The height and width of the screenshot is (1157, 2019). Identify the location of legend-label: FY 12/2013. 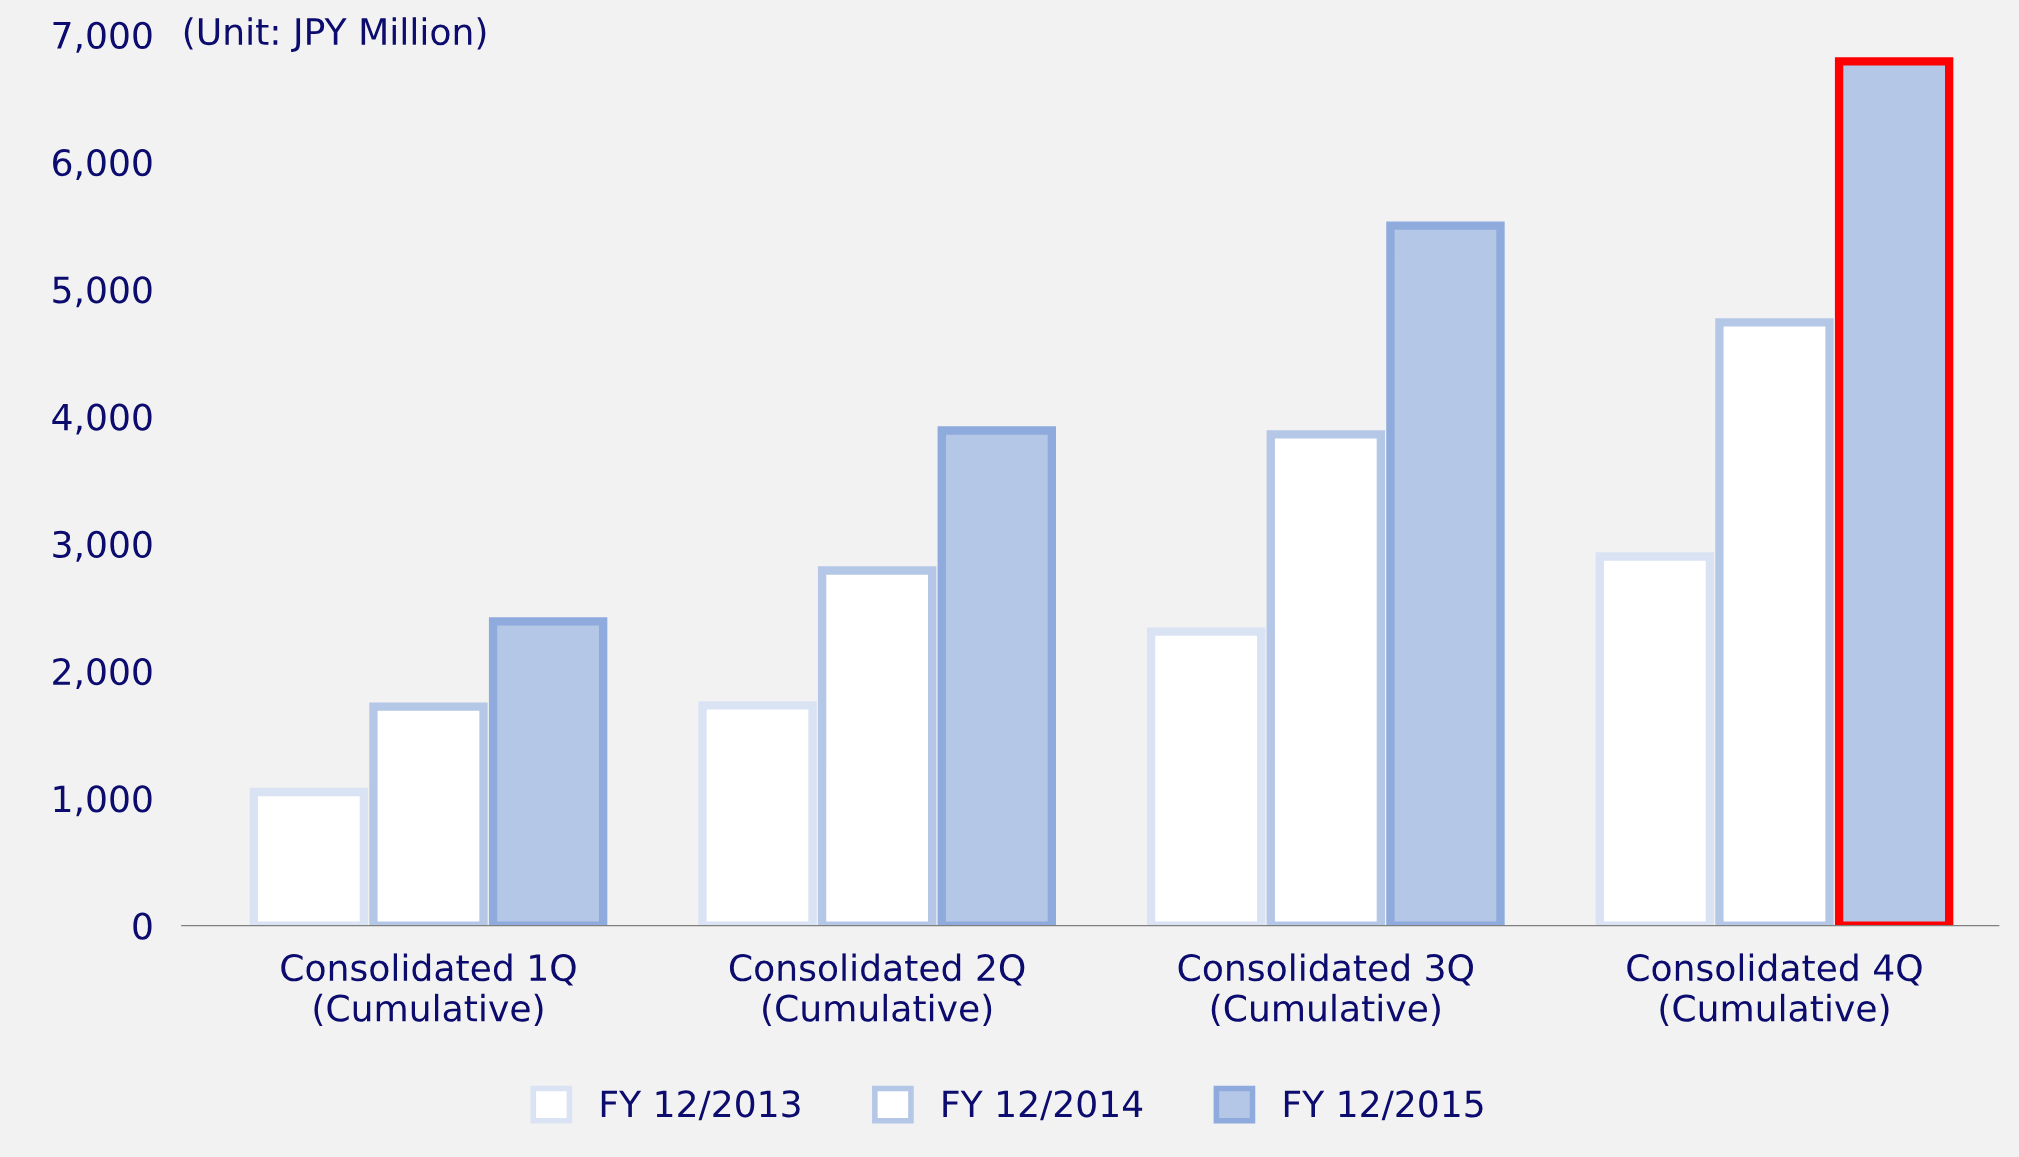
(700, 1105).